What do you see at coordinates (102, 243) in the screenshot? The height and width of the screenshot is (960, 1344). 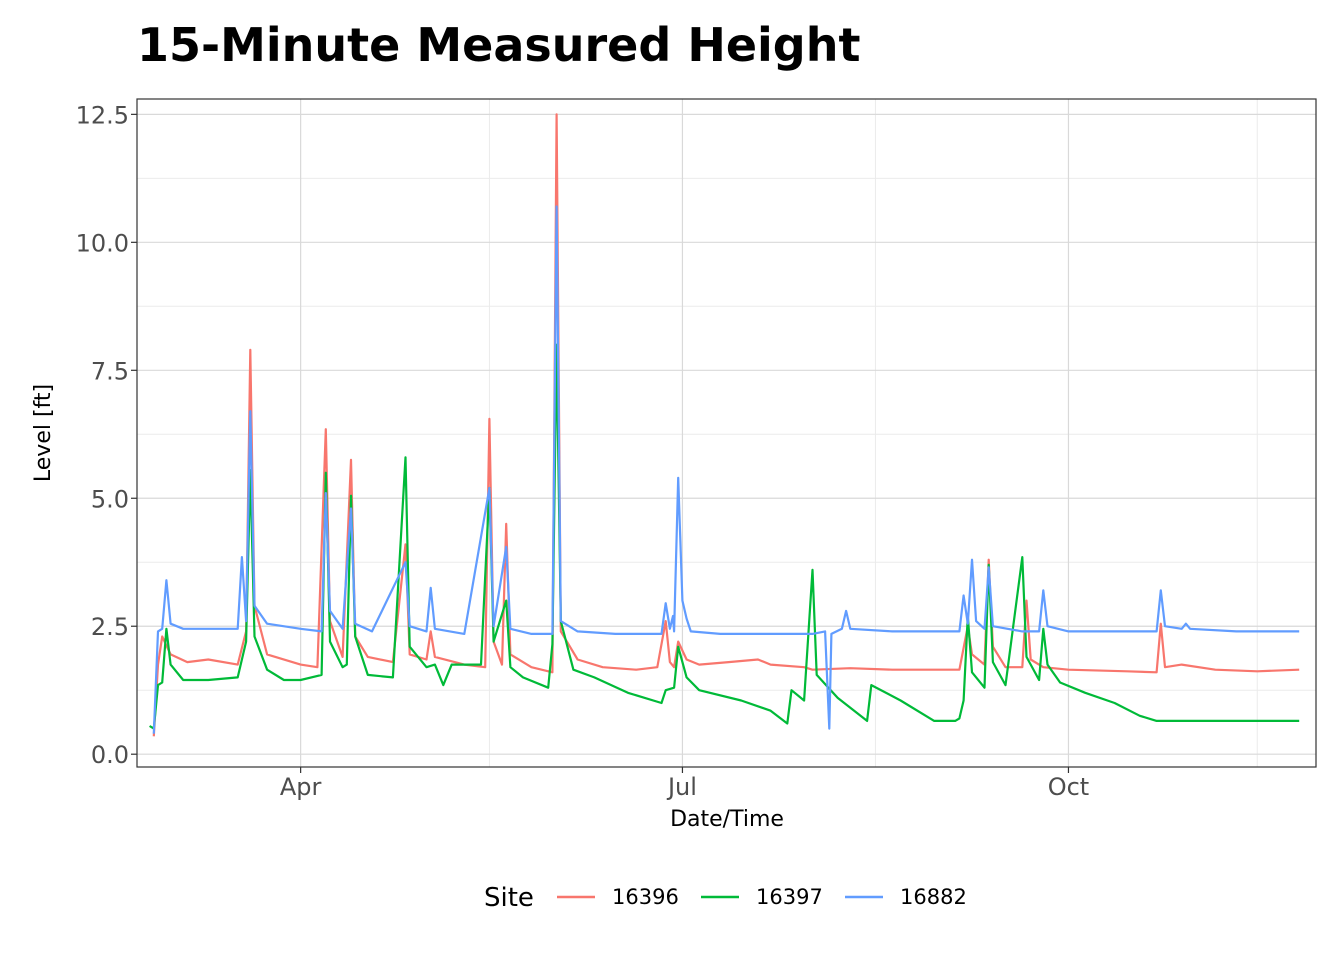 I see `y-tick-label: 10.0` at bounding box center [102, 243].